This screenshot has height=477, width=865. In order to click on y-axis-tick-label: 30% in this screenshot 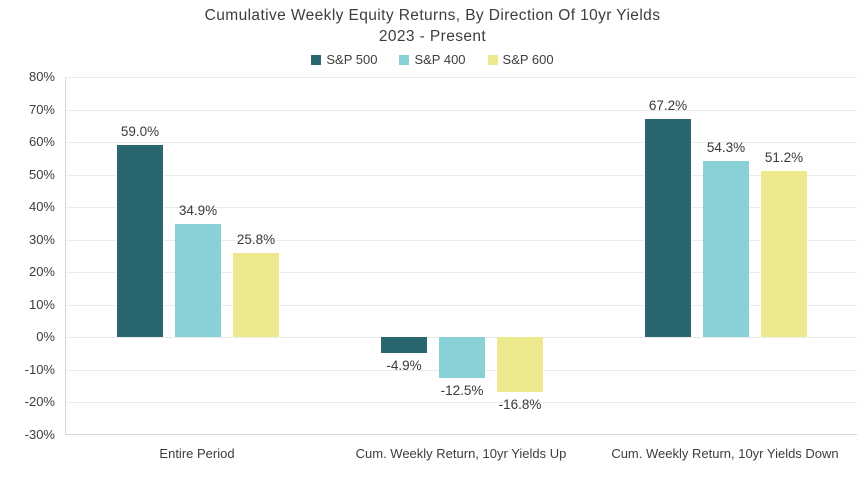, I will do `click(41, 239)`.